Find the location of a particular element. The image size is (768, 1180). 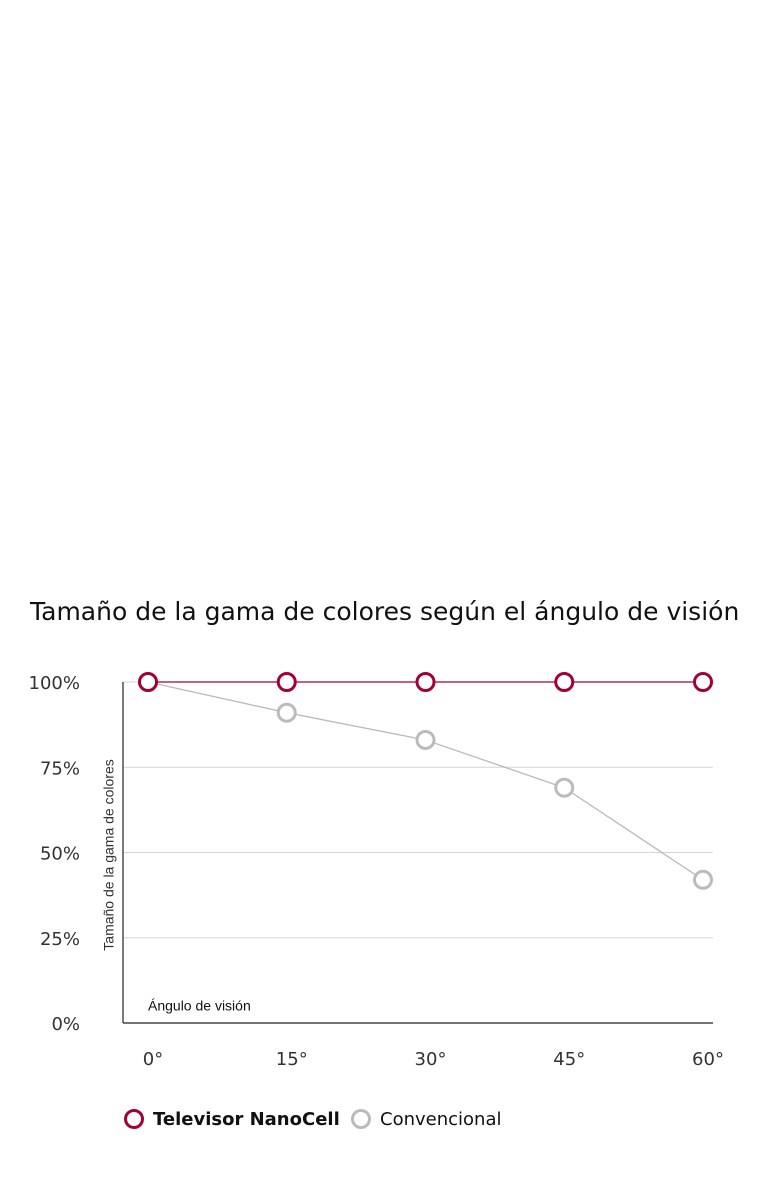

x-tick-label: 0° is located at coordinates (153, 1059).